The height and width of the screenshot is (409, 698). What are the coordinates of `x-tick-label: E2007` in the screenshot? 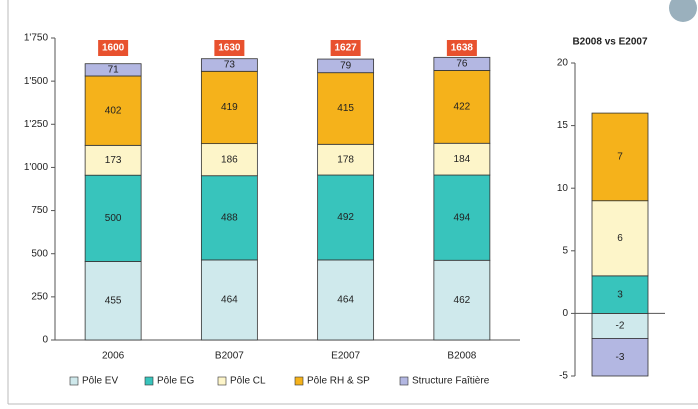 It's located at (345, 356).